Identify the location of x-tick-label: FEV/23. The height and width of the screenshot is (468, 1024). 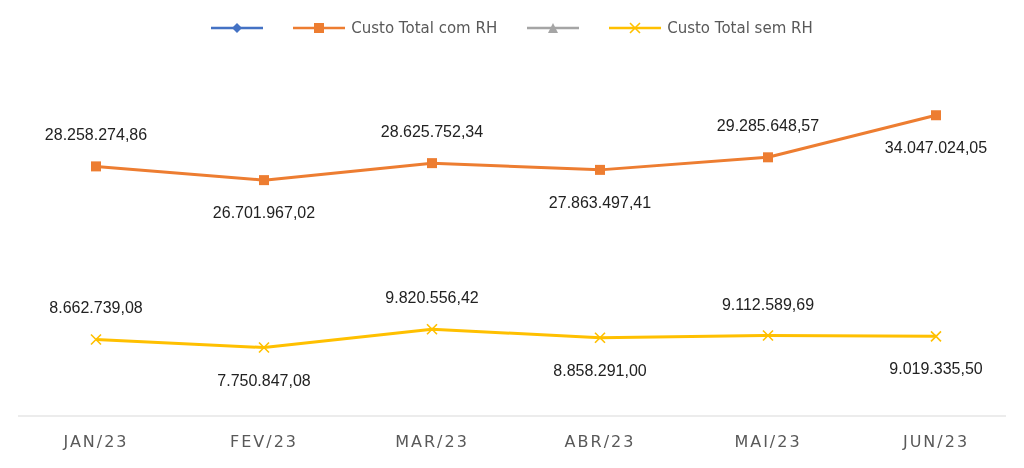
(264, 442).